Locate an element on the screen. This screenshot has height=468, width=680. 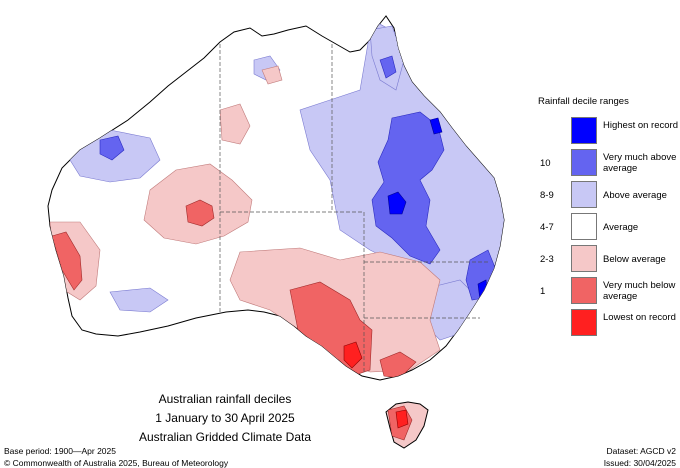
footer-issued: Issued: 30/04/2025 is located at coordinates (639, 463).